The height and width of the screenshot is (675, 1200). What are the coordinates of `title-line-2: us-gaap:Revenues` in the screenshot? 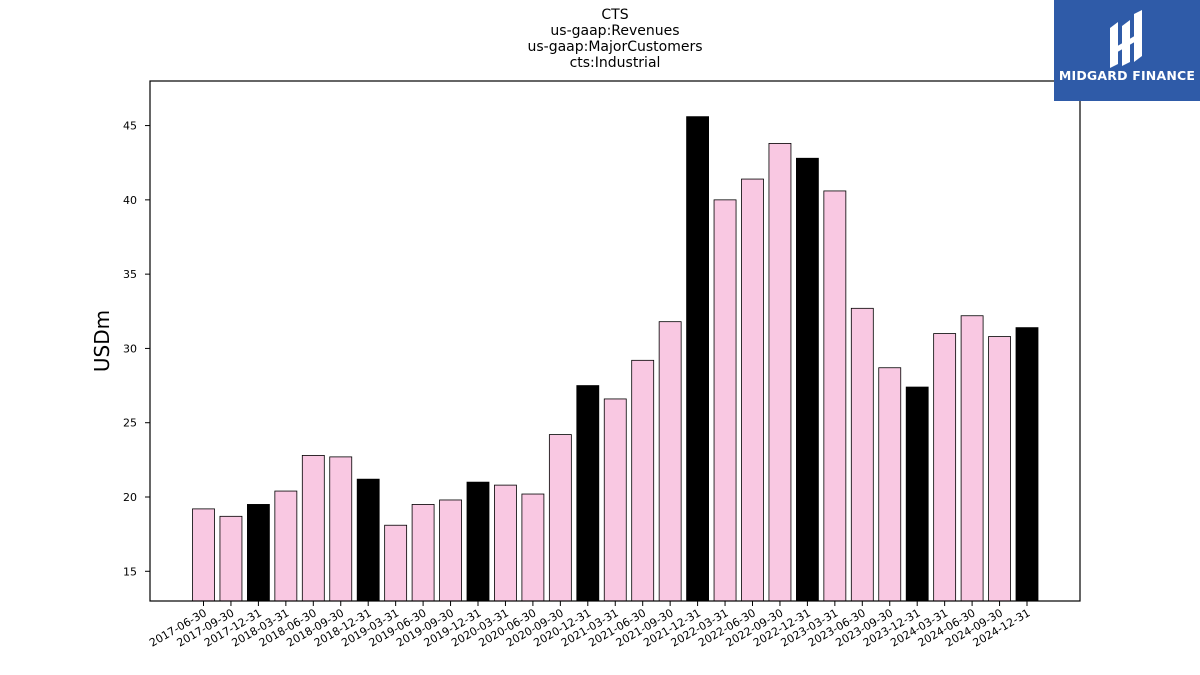 It's located at (615, 31).